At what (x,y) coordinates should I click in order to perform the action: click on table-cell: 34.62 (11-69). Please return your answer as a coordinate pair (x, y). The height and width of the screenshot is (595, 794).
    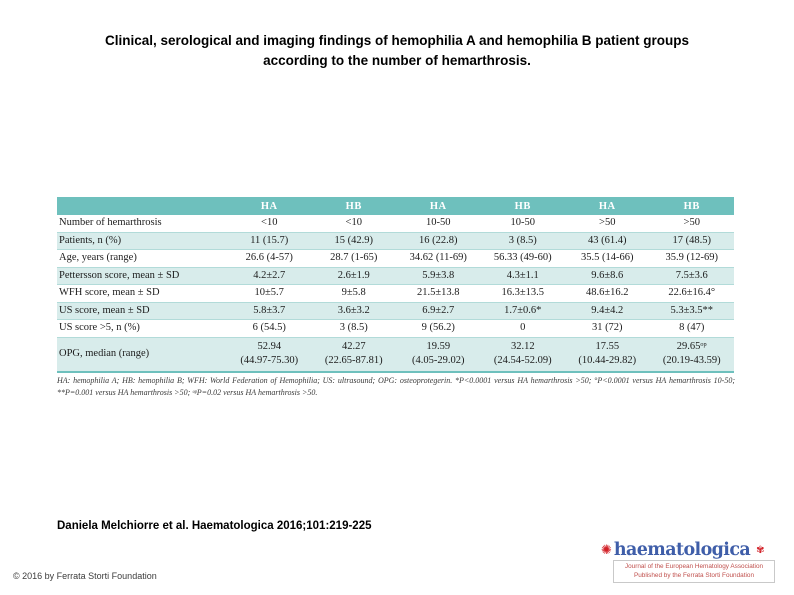
    Looking at the image, I should click on (438, 258).